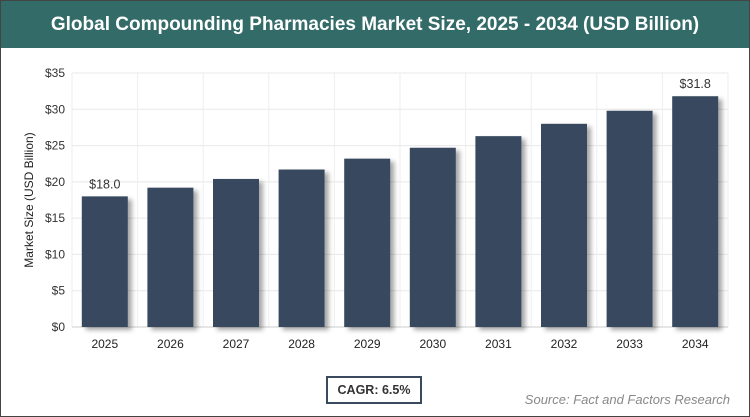 The height and width of the screenshot is (417, 750). What do you see at coordinates (367, 344) in the screenshot?
I see `x-tick-label: 2029` at bounding box center [367, 344].